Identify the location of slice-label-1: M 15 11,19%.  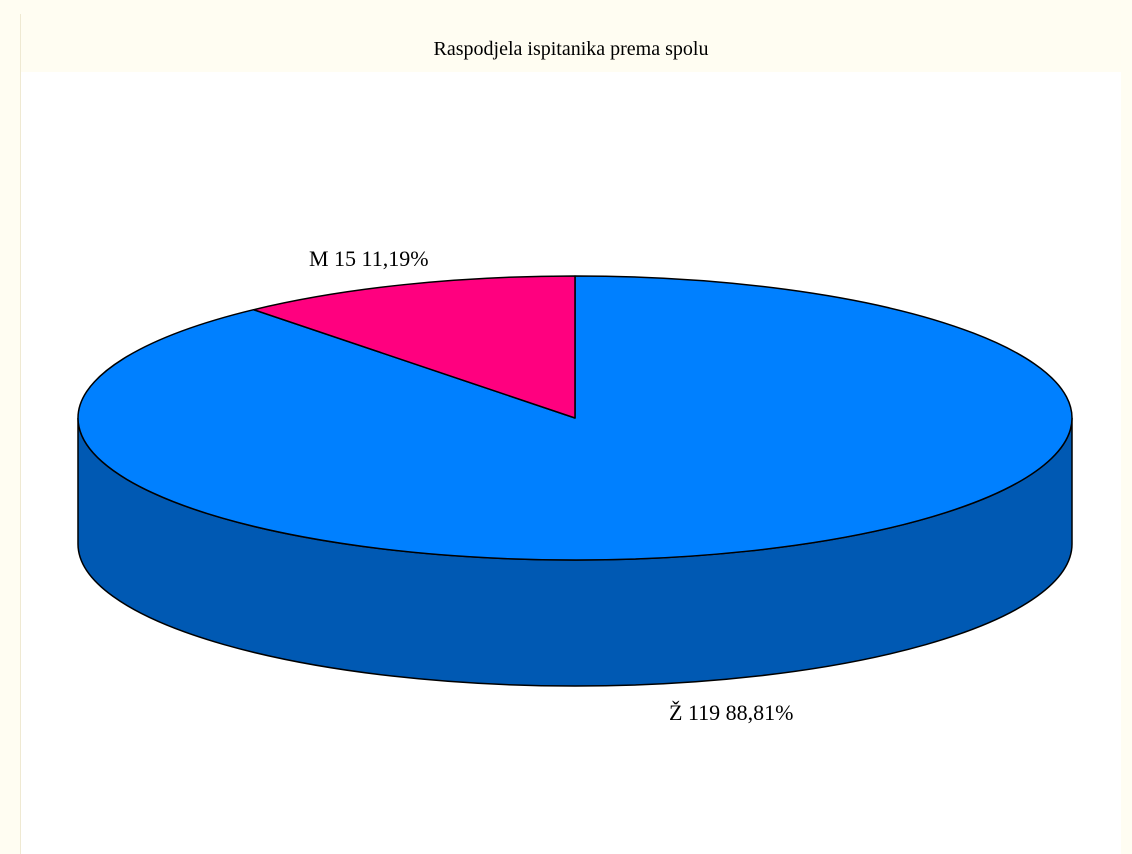
(369, 258).